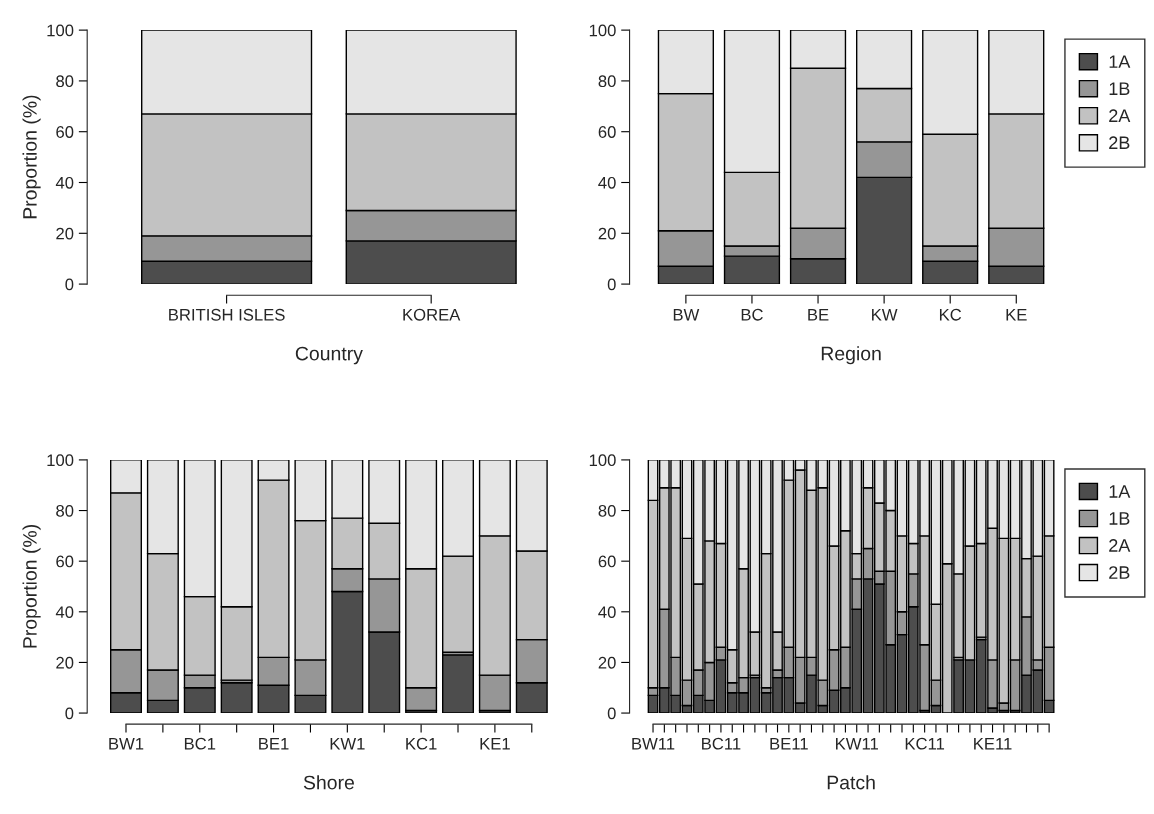 This screenshot has width=1154, height=814. Describe the element at coordinates (851, 355) in the screenshot. I see `x-axis-title: Region` at that location.